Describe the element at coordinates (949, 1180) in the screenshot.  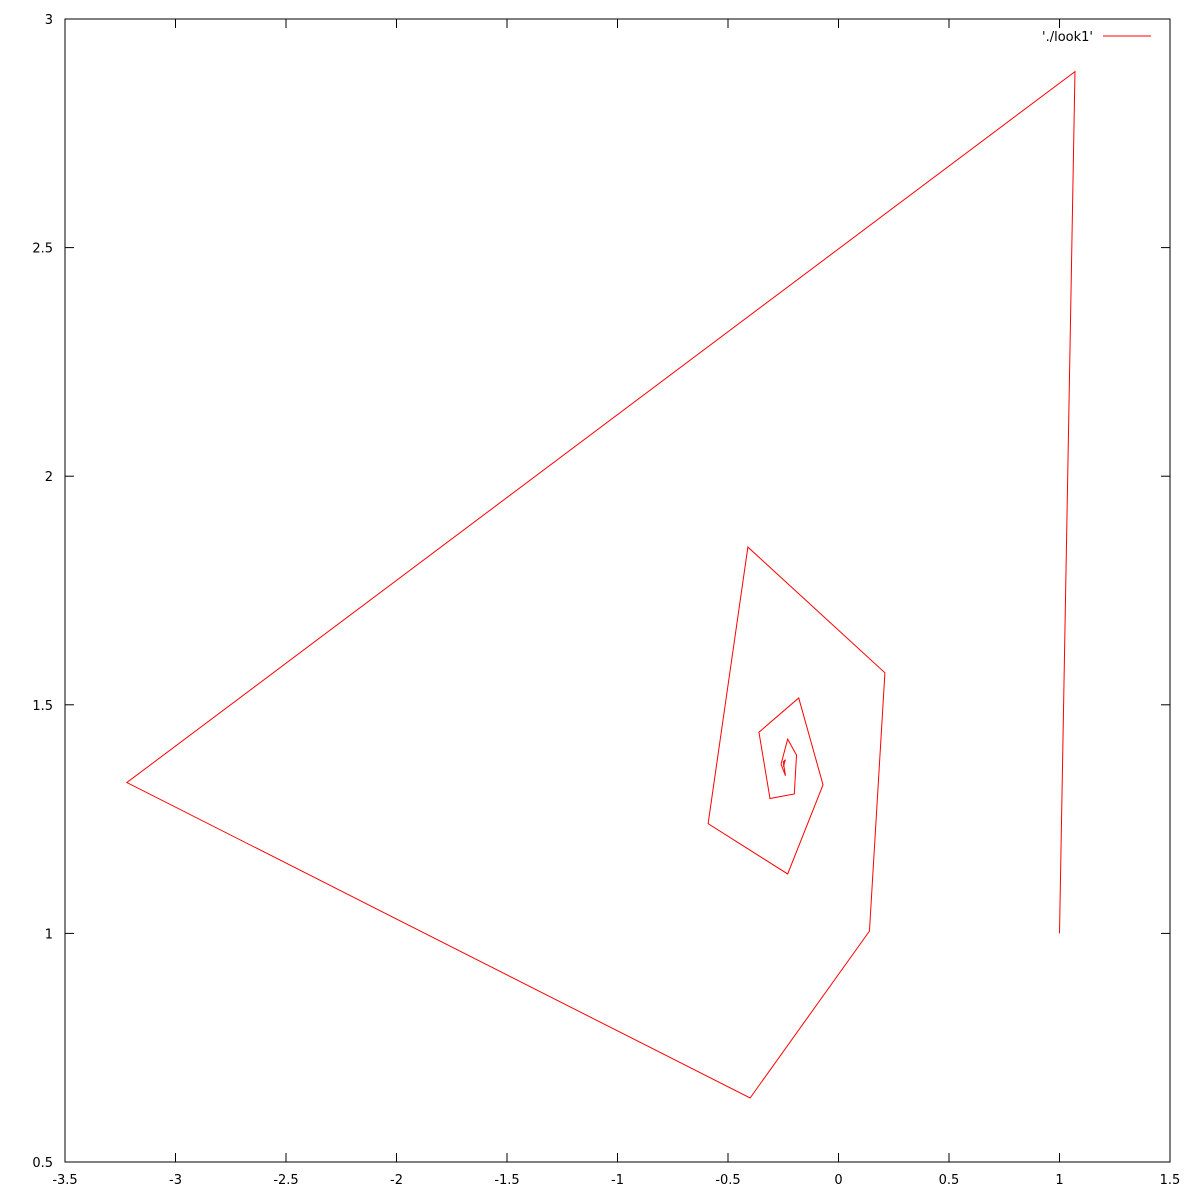
I see `x-tick-label: 0.5` at that location.